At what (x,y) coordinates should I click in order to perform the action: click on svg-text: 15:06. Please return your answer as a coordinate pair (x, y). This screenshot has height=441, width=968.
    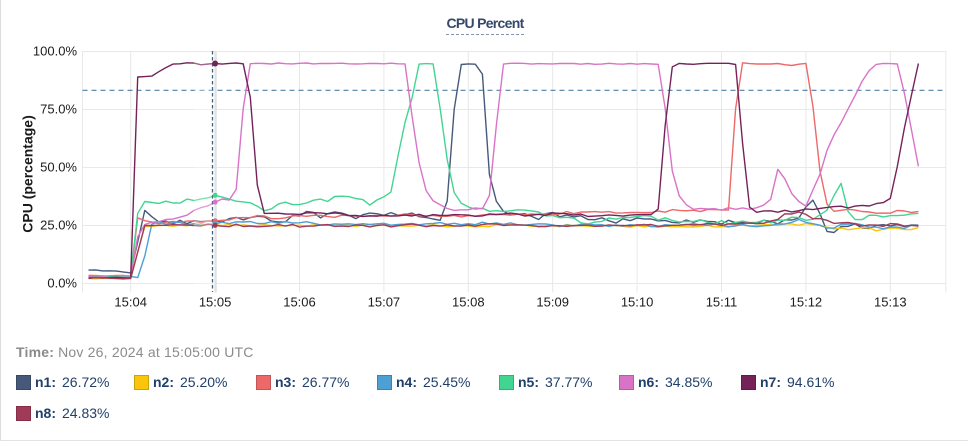
    Looking at the image, I should click on (299, 302).